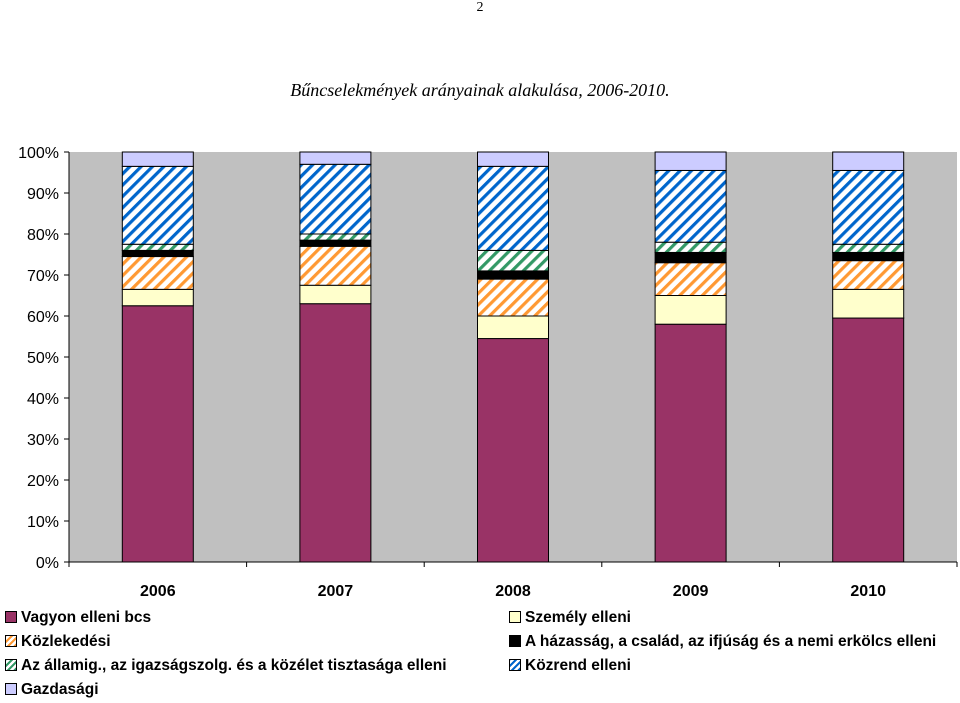 This screenshot has width=960, height=703. I want to click on x-tick-label: 2008, so click(513, 591).